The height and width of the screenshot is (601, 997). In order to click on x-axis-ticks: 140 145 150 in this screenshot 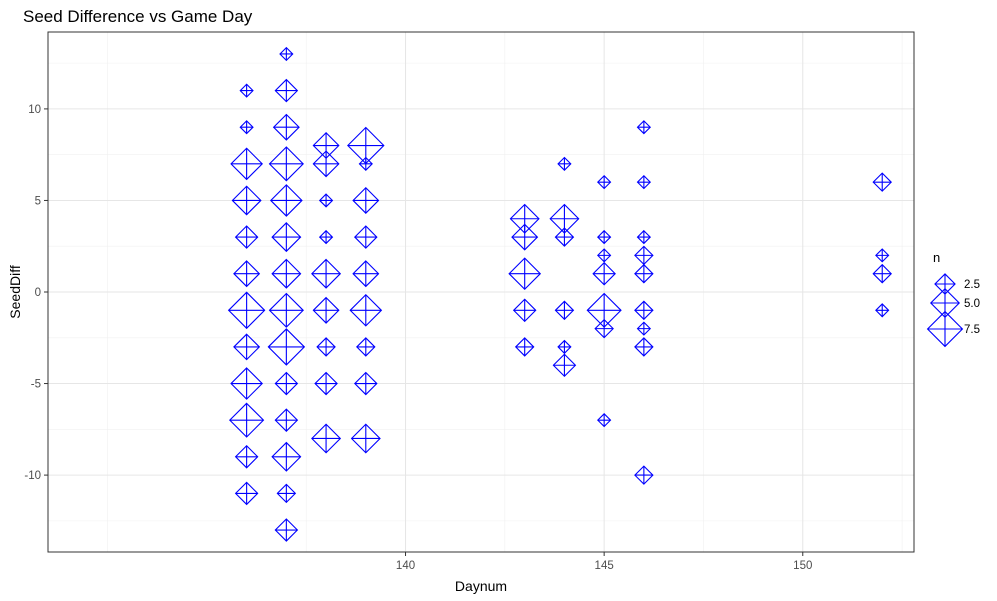, I will do `click(604, 562)`.